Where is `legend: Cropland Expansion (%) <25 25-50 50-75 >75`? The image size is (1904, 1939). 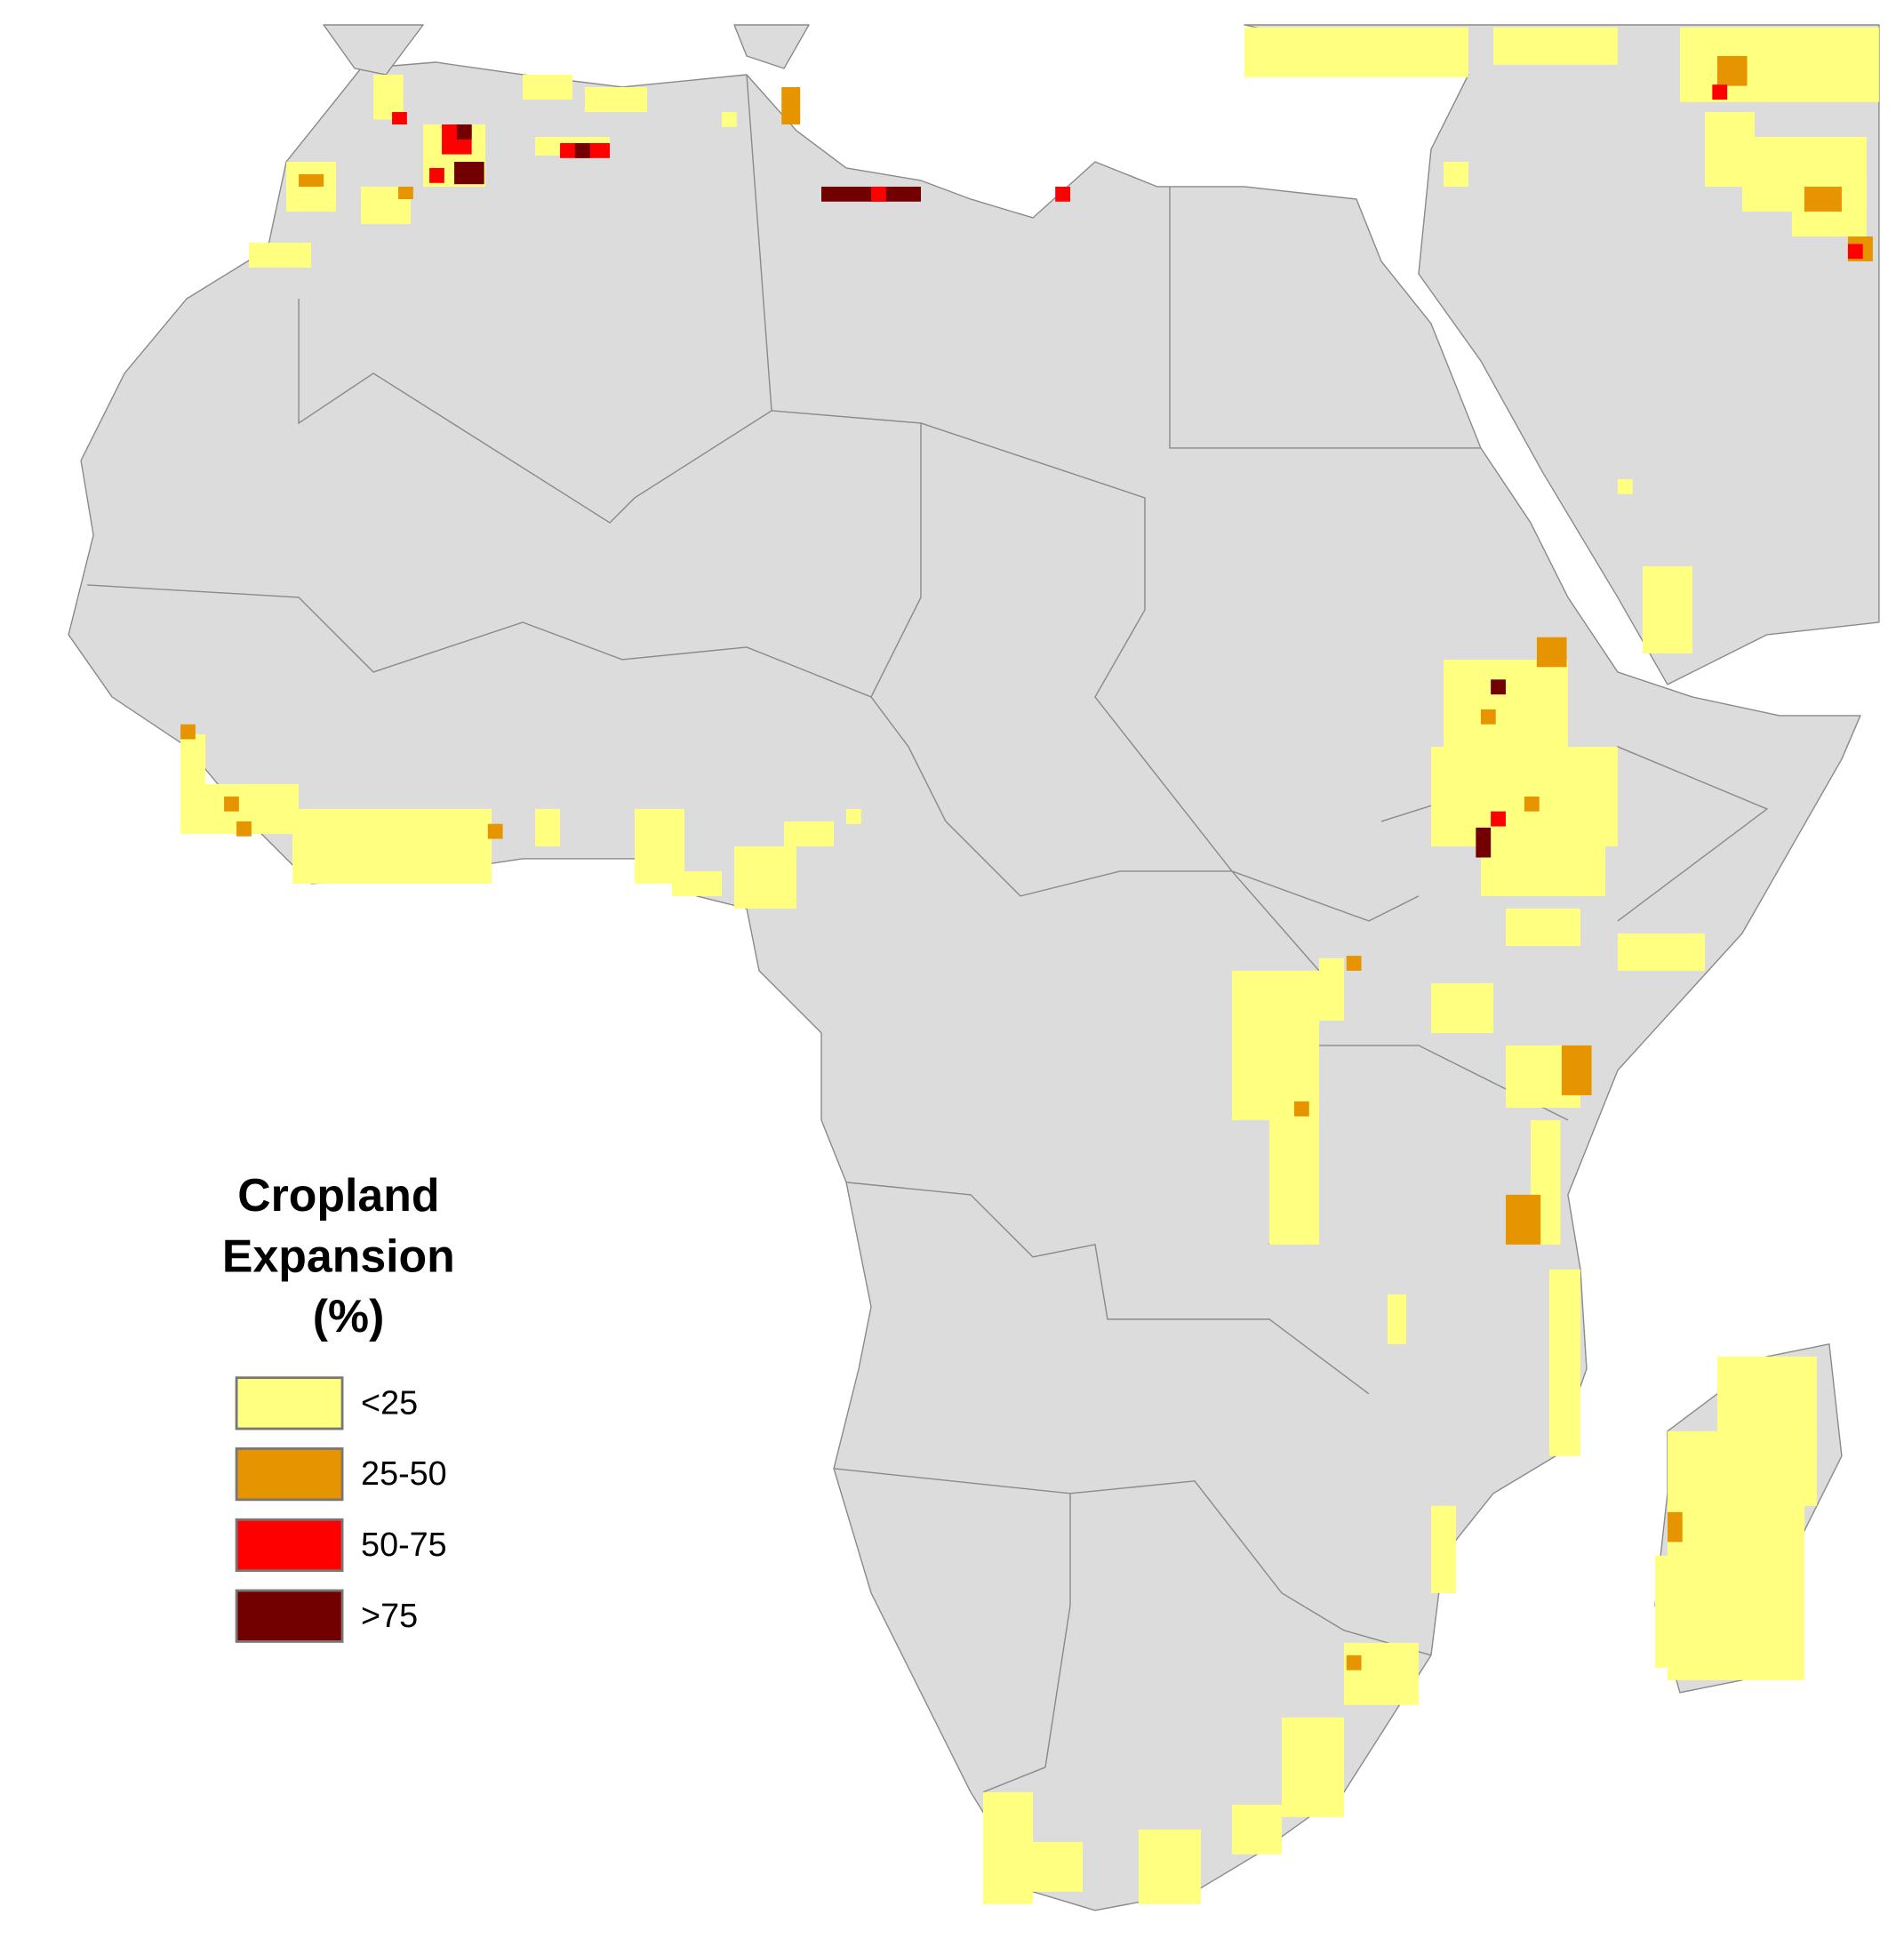
legend: Cropland Expansion (%) <25 25-50 50-75 >75 is located at coordinates (338, 1406).